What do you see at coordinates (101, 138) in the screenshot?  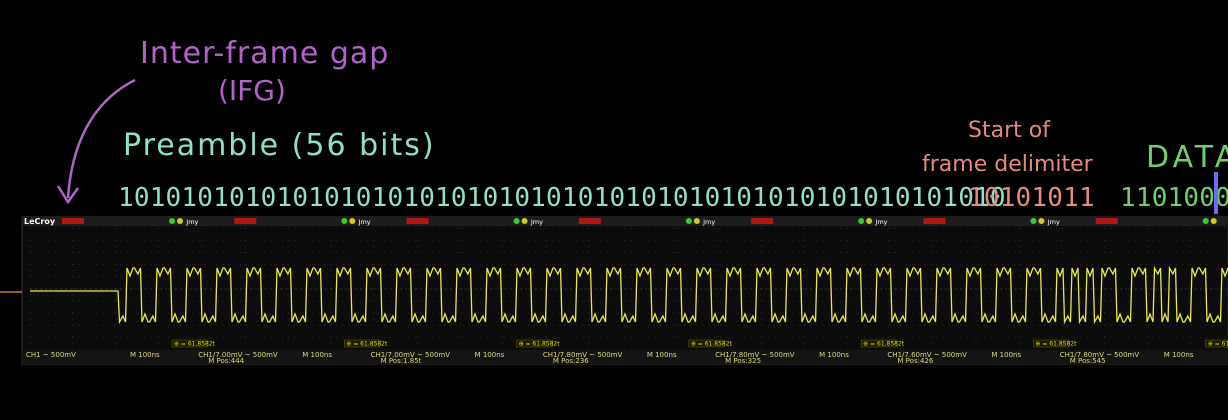 I see `ifg-arrow` at bounding box center [101, 138].